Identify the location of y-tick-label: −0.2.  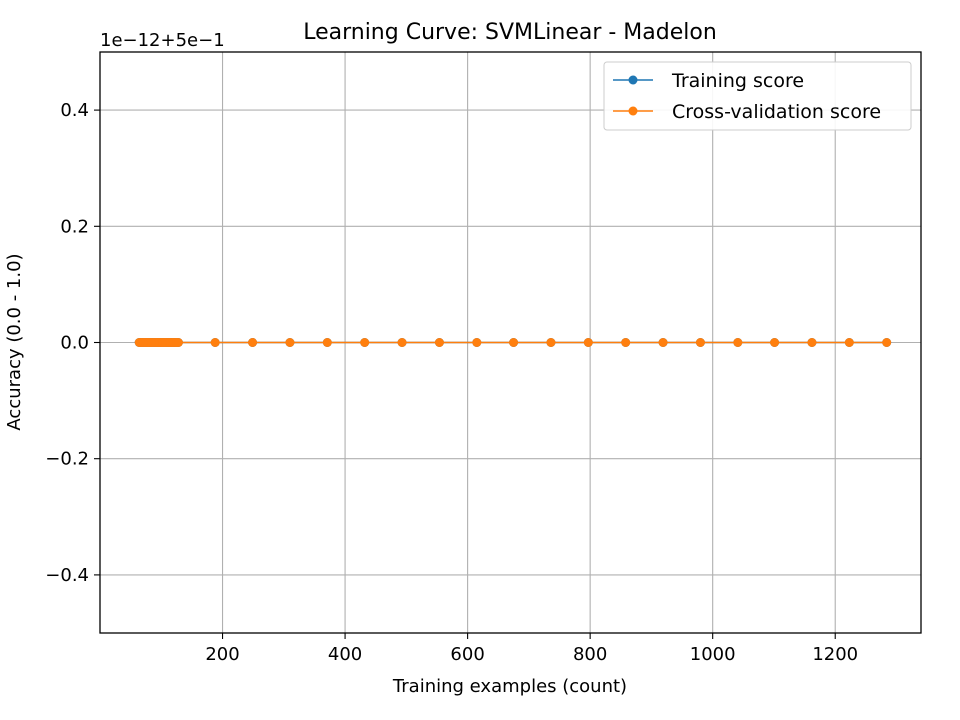
(67, 459).